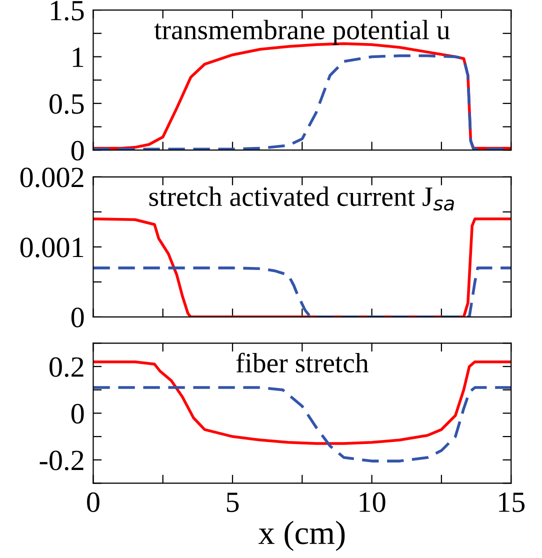 Image resolution: width=542 pixels, height=558 pixels. I want to click on x-tick-label: 0, so click(93, 502).